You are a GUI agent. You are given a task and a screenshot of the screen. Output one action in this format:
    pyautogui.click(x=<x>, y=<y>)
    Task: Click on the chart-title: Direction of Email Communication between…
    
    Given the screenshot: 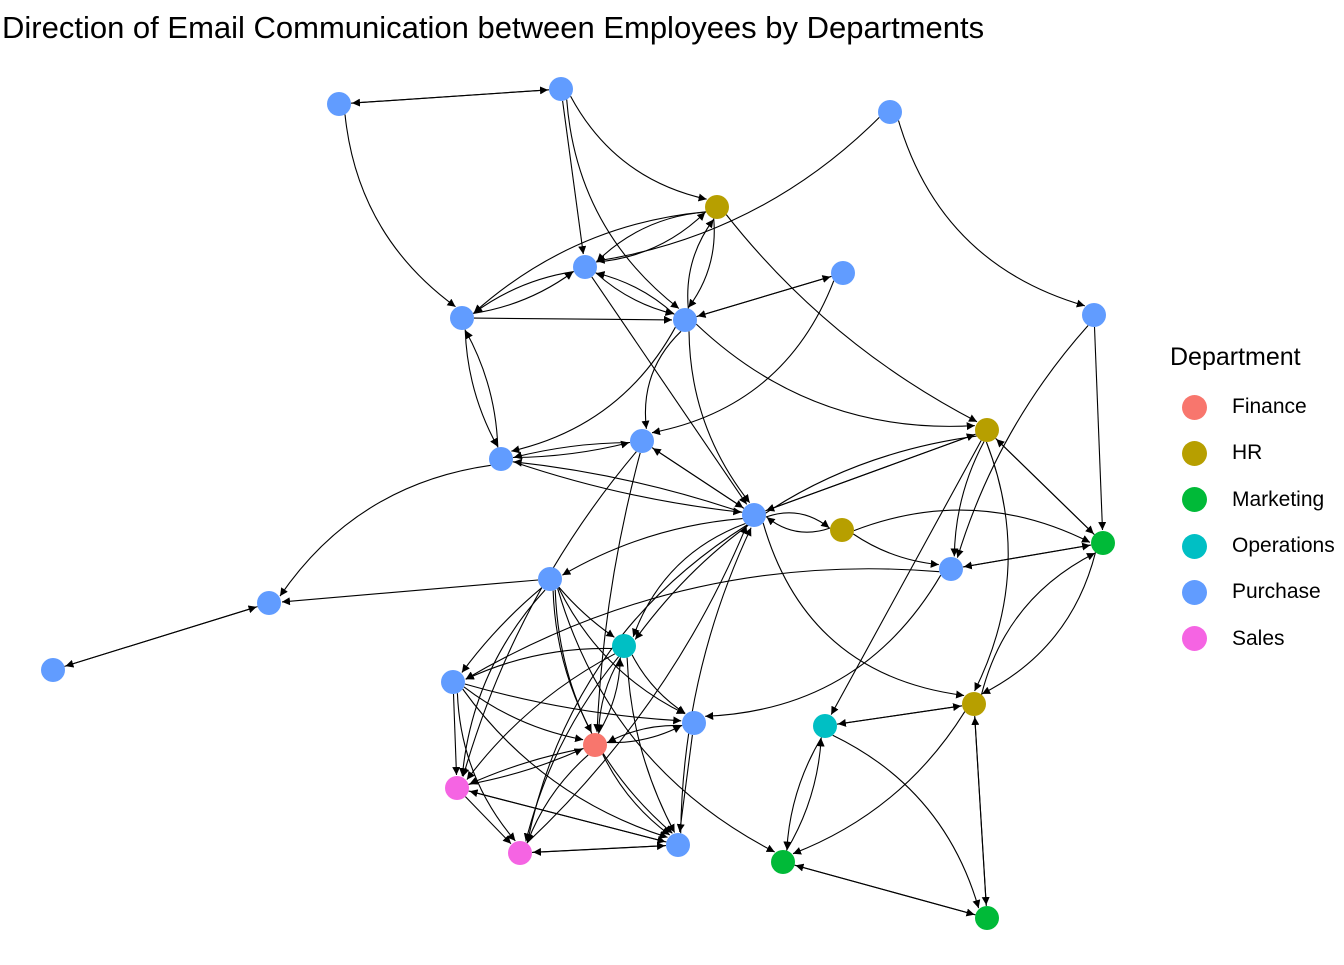 What is the action you would take?
    pyautogui.click(x=493, y=27)
    